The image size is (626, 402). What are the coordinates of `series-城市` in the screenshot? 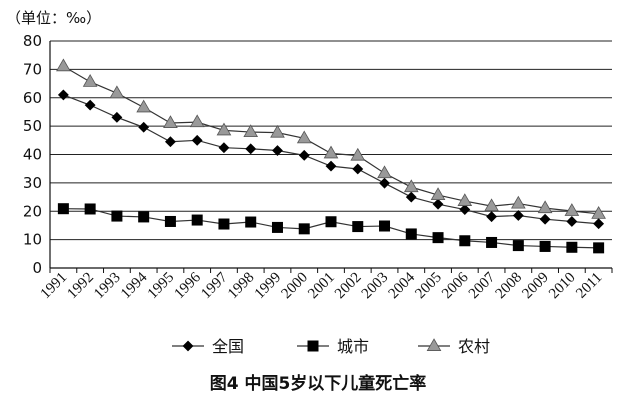 It's located at (331, 228).